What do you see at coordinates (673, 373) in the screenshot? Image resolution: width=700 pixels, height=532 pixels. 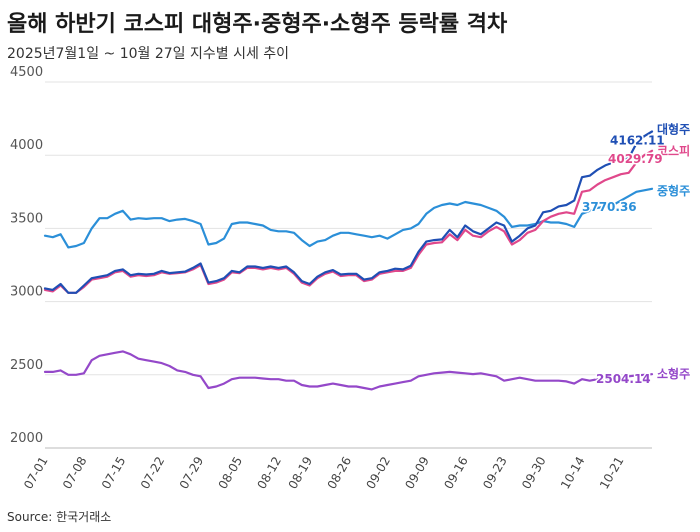 I see `series-name-label: 소형주` at bounding box center [673, 373].